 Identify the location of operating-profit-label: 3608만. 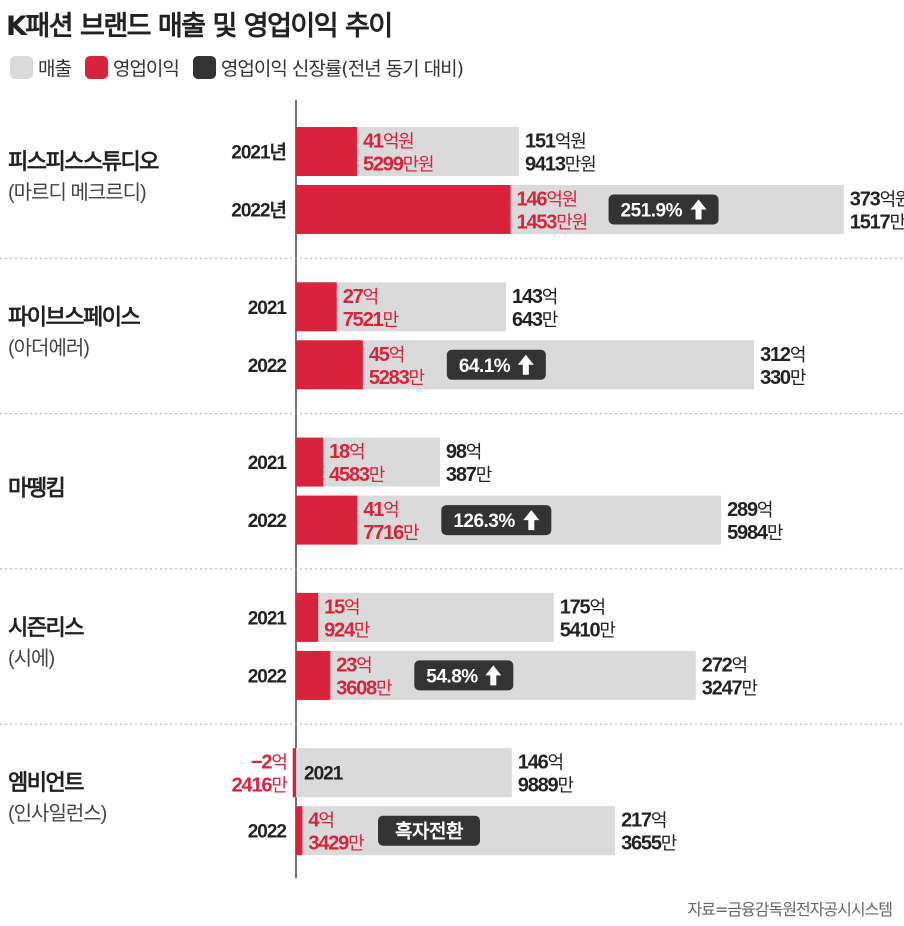
(364, 688).